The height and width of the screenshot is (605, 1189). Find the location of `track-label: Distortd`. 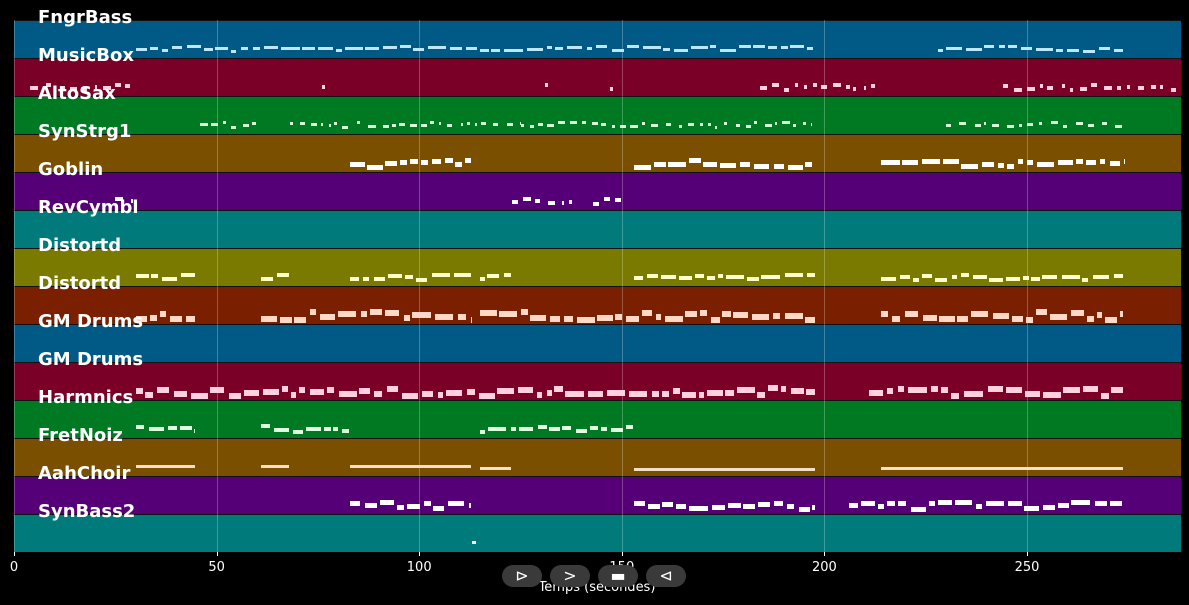

track-label: Distortd is located at coordinates (80, 283).